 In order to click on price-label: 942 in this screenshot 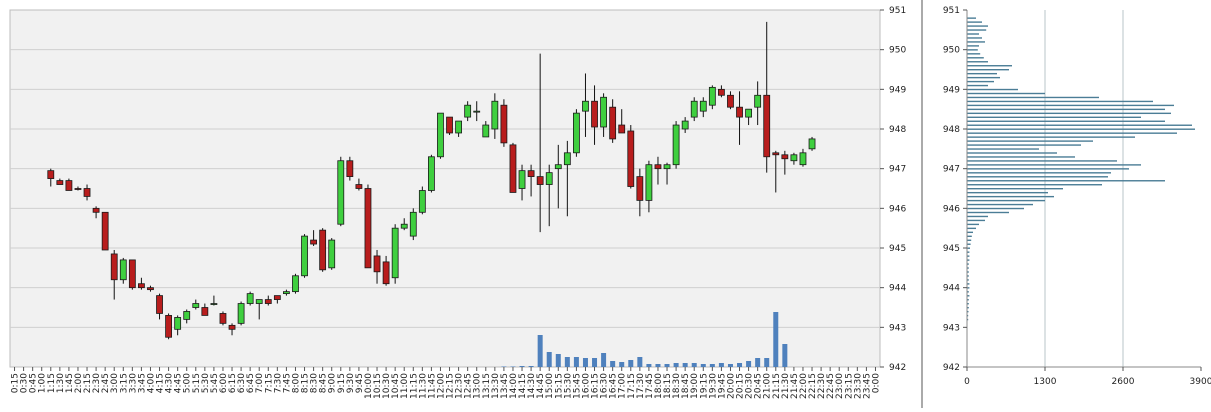, I will do `click(897, 368)`.